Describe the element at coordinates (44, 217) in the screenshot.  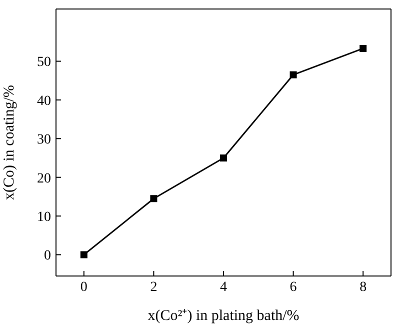
I see `y-tick-label: 10` at that location.